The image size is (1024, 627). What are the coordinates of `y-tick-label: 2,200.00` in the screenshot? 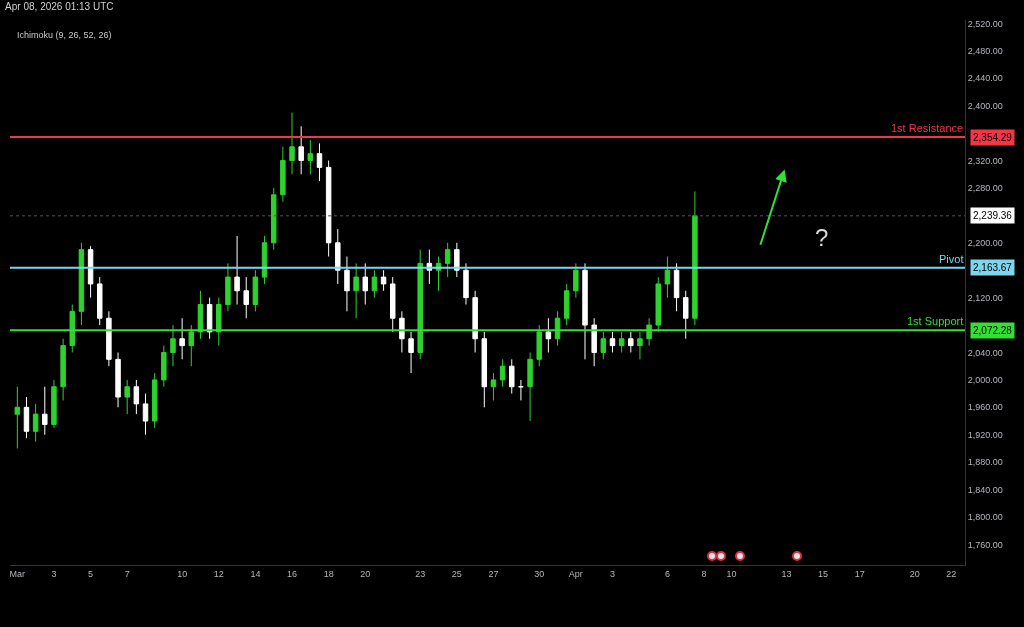 It's located at (985, 242).